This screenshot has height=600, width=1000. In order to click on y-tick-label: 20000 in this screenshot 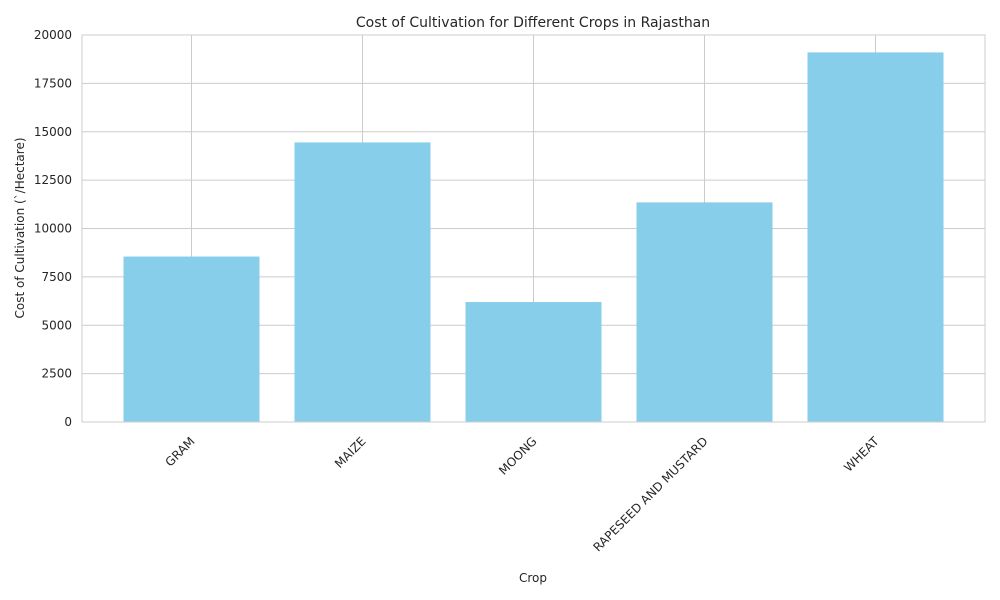, I will do `click(53, 35)`.